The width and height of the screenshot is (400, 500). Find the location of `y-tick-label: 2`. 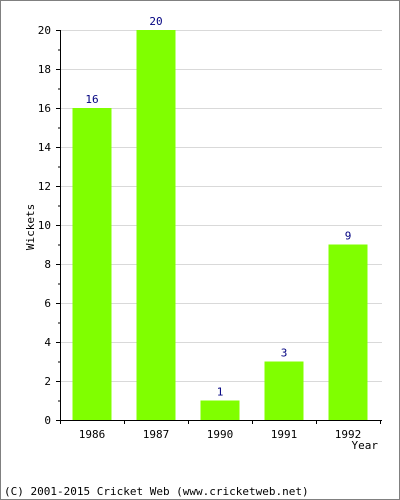

y-tick-label: 2 is located at coordinates (47, 381).